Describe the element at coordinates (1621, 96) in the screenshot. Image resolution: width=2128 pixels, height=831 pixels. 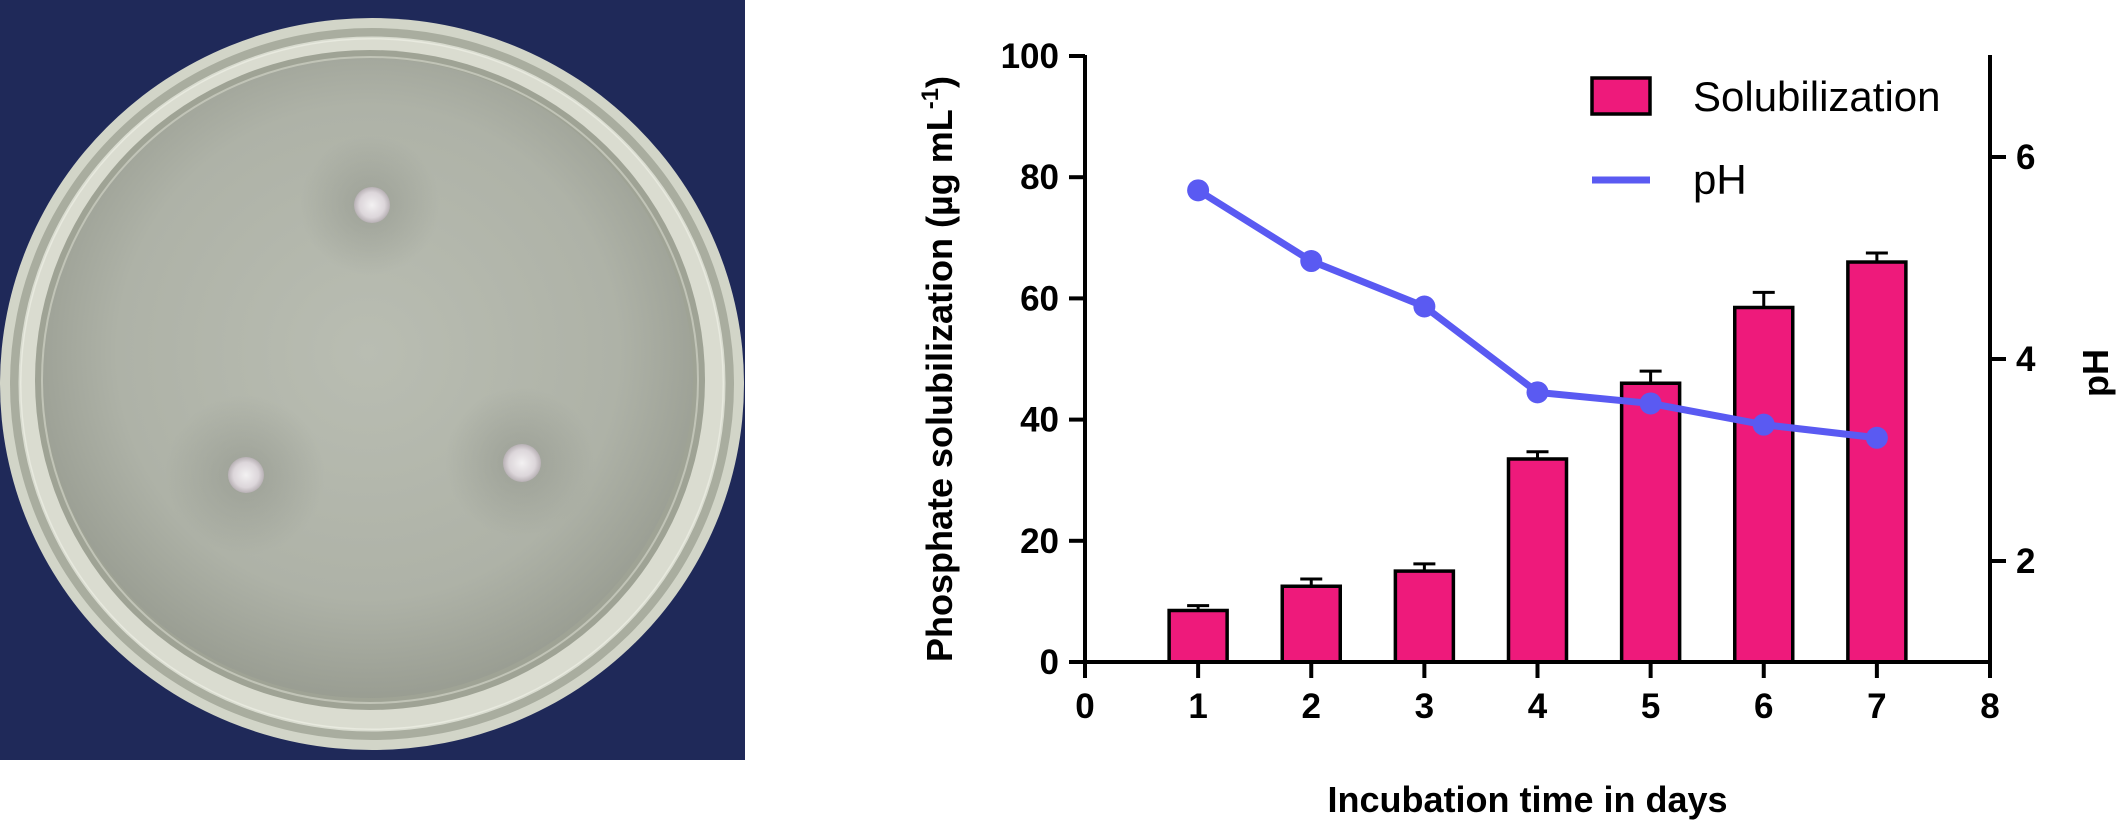
I see `legend-solubilization-swatch` at that location.